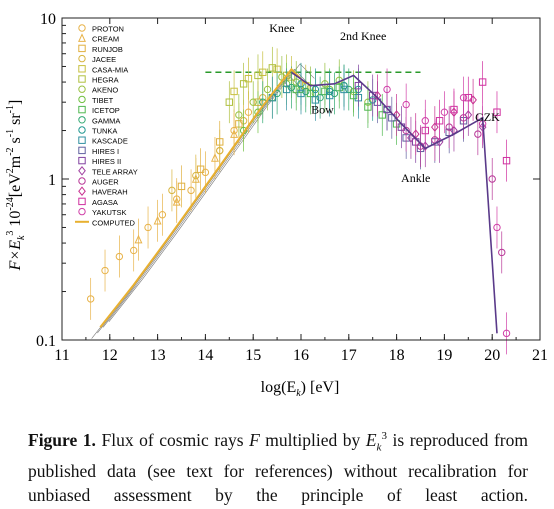 The width and height of the screenshot is (554, 509). I want to click on legend-label: PROTON, so click(108, 29).